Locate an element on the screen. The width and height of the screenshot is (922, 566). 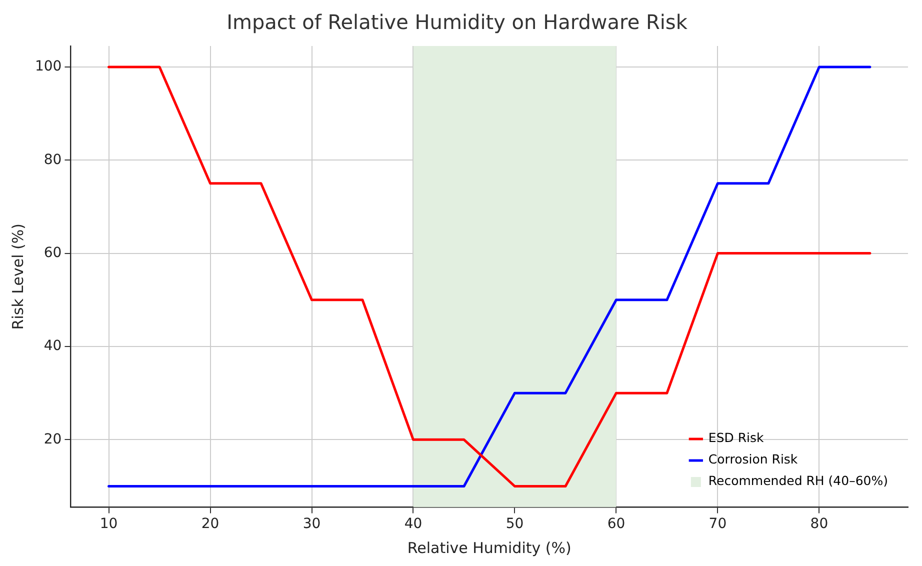
chart-title: Impact of Relative Humidity on Hardware Risk is located at coordinates (457, 22).